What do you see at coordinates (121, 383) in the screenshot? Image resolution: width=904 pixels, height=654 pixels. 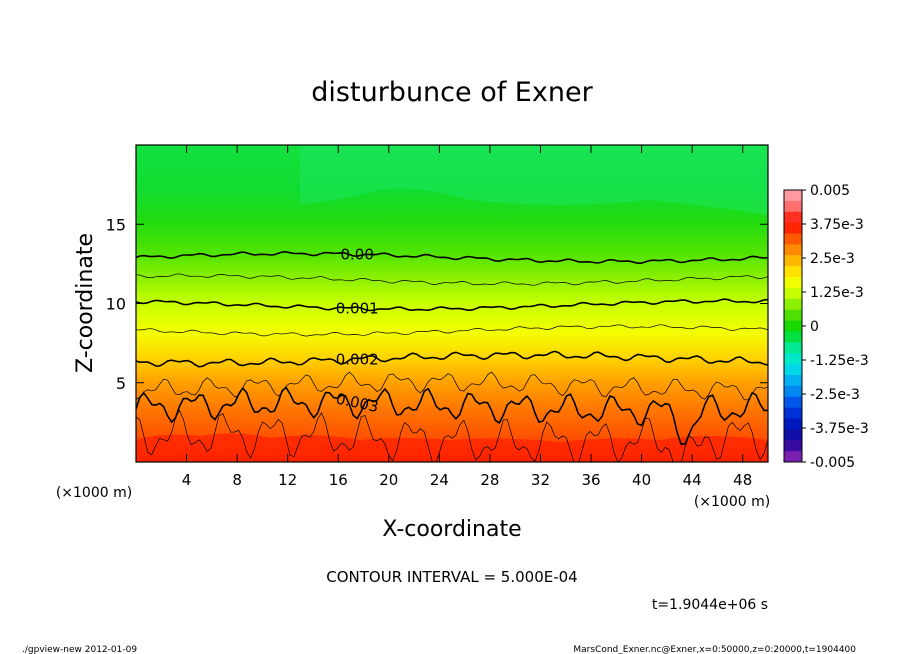 I see `y-tick-label: 5` at bounding box center [121, 383].